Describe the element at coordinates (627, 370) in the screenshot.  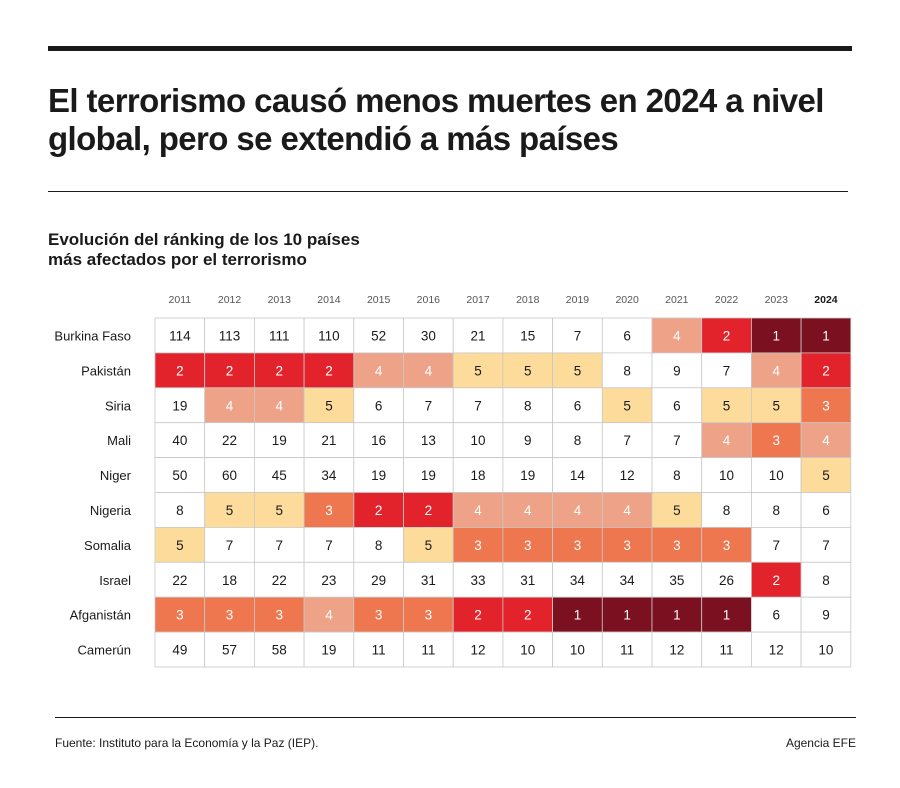
I see `heatmap-cell-pakistán-2020` at that location.